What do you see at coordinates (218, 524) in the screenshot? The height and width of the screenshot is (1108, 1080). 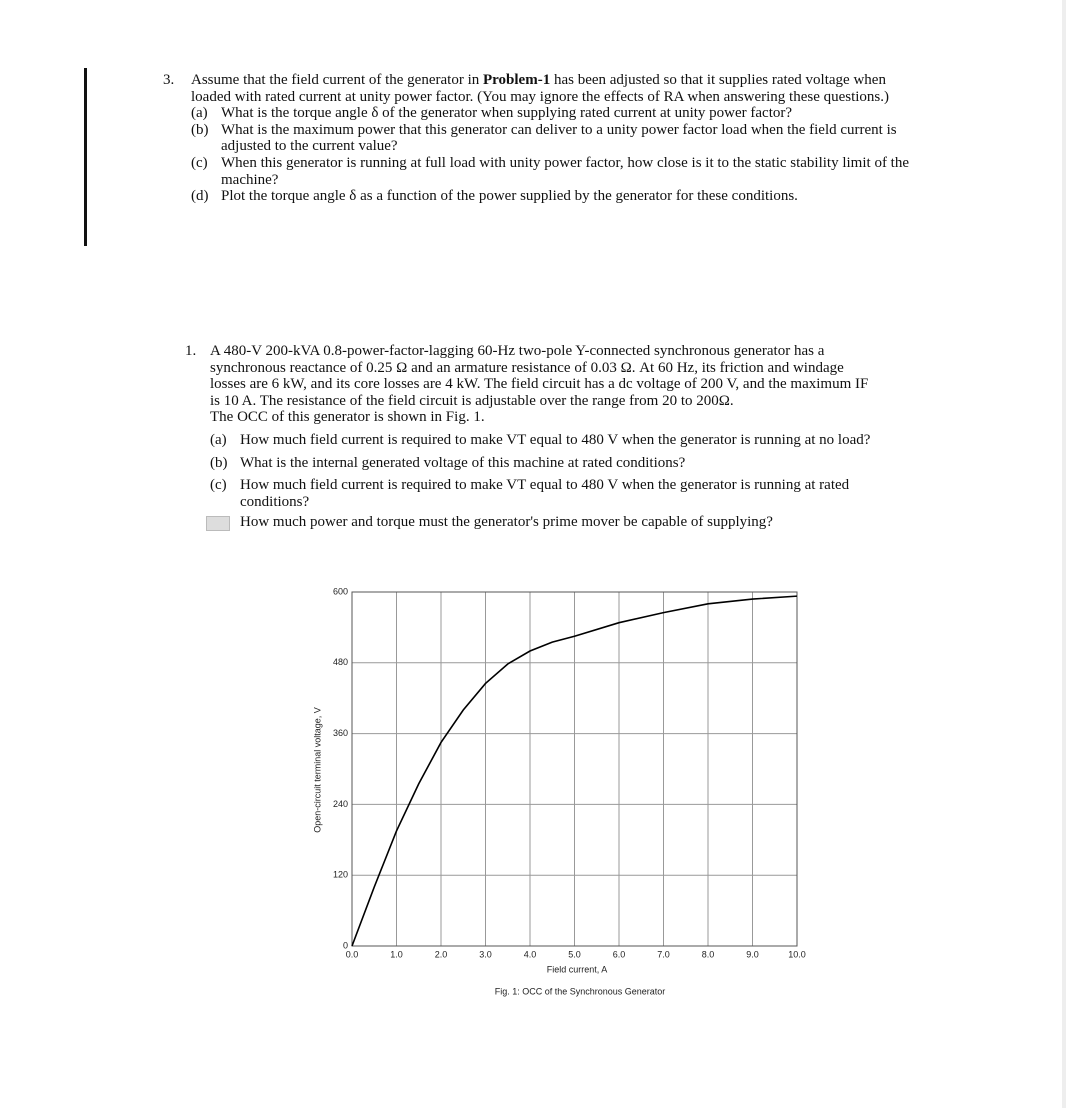 I see `obscure-icon` at bounding box center [218, 524].